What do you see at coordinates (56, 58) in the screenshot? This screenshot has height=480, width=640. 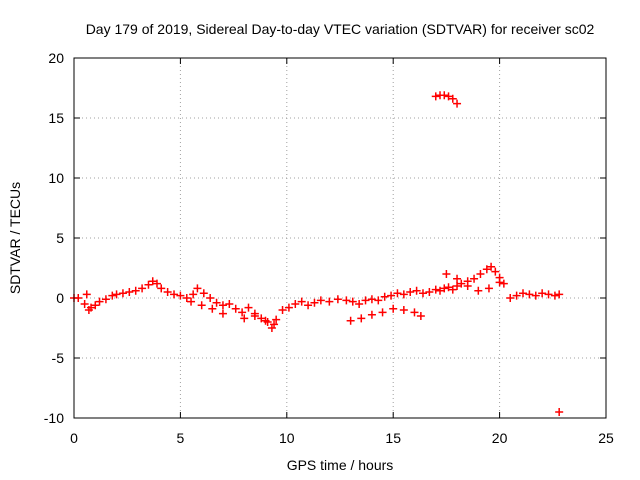 I see `y-tick-label: 20` at bounding box center [56, 58].